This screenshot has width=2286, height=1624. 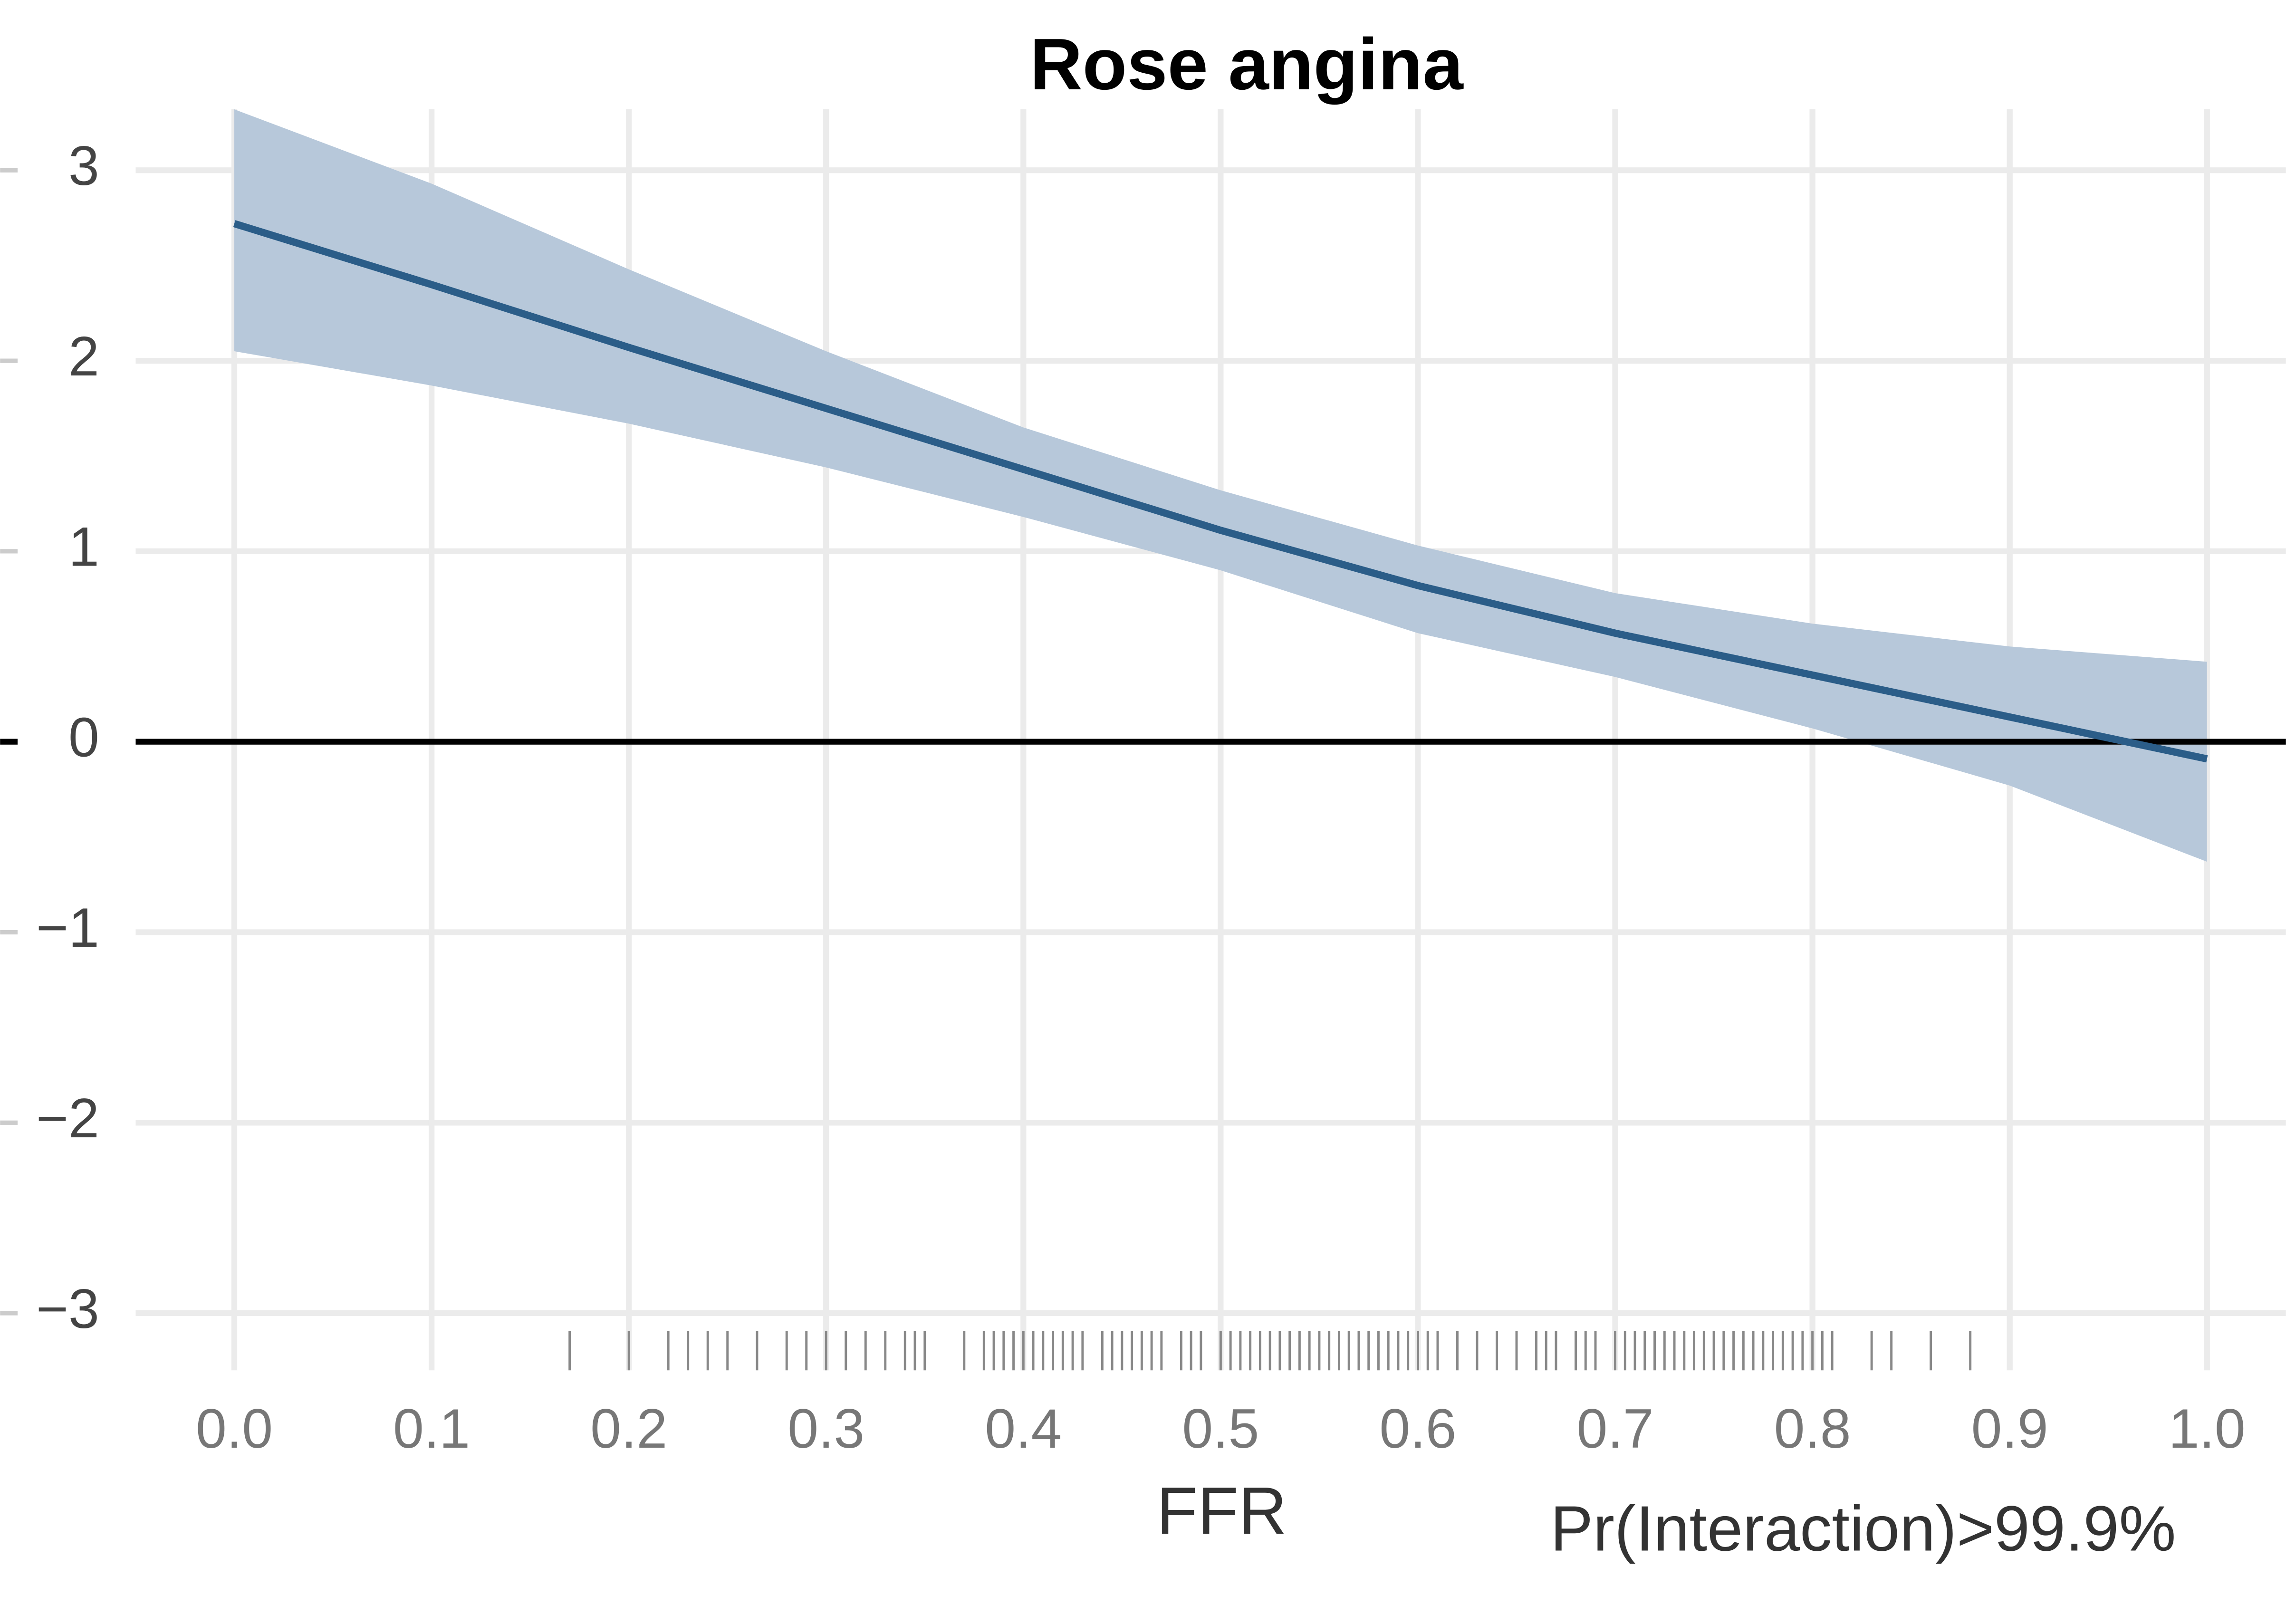 I want to click on chart-title: Rose angina, so click(x=1247, y=64).